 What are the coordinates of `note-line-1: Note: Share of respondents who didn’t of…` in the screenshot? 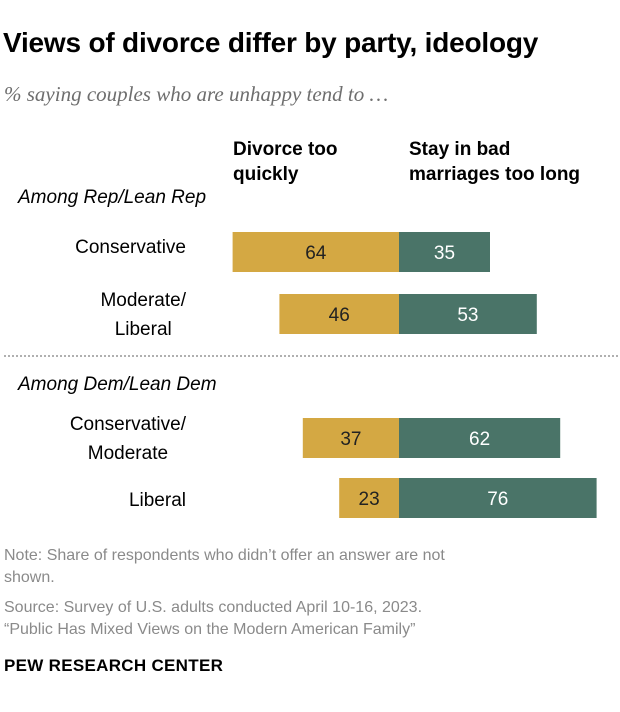 It's located at (224, 555).